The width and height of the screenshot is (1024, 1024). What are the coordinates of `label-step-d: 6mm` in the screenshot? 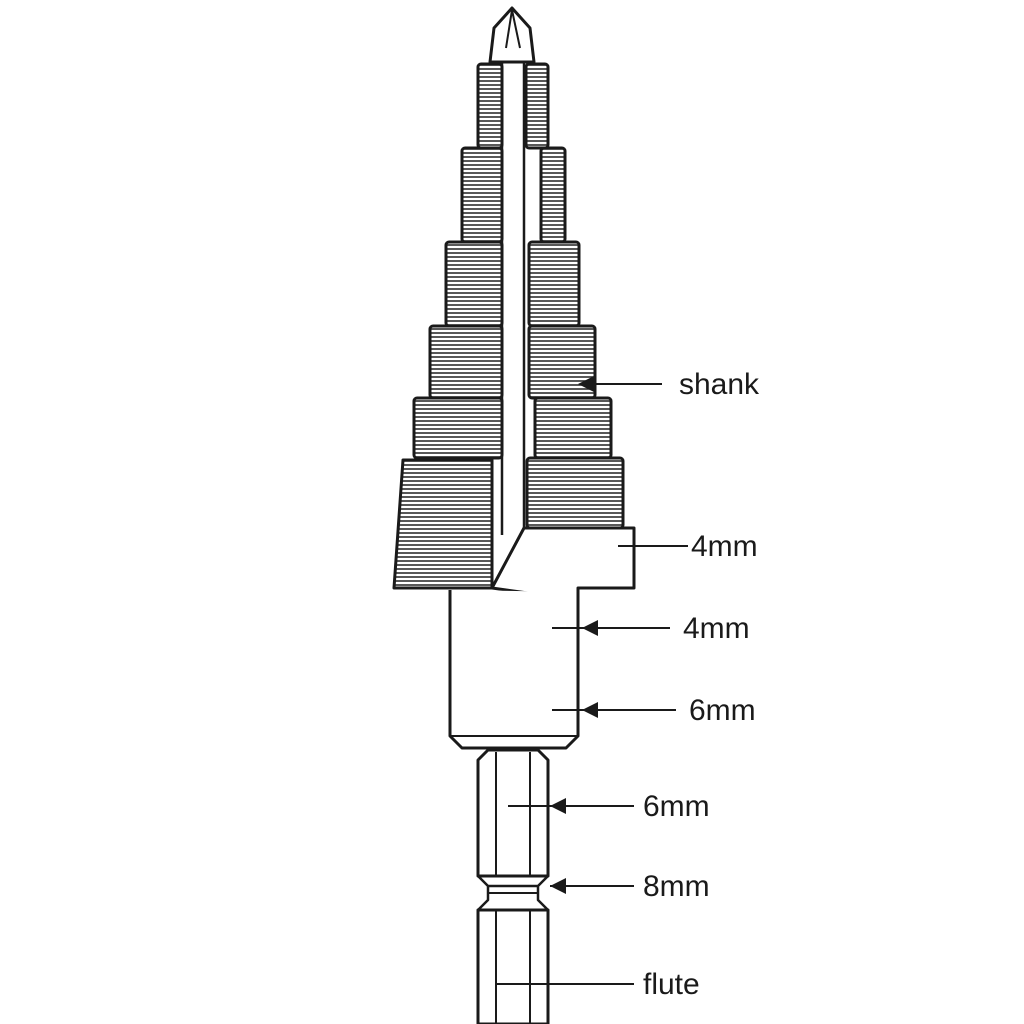 It's located at (676, 806).